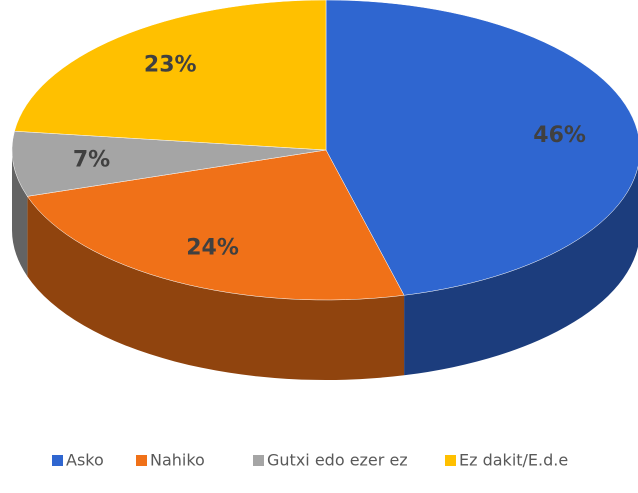 The width and height of the screenshot is (638, 493). Describe the element at coordinates (559, 135) in the screenshot. I see `data-label: 46%` at that location.